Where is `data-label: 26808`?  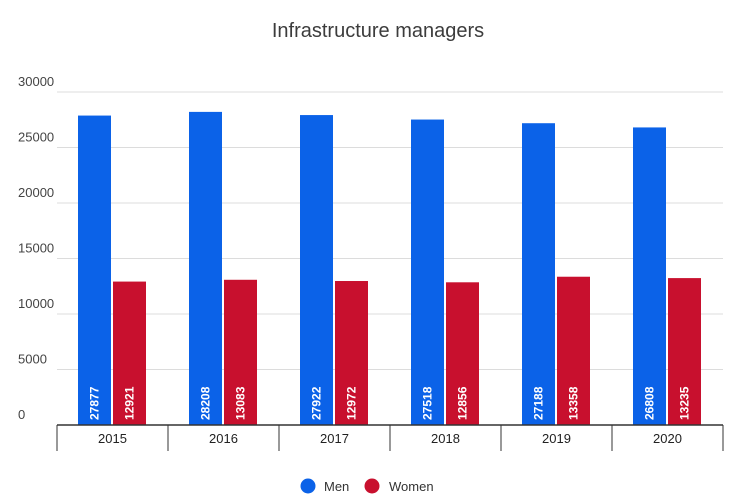 data-label: 26808 is located at coordinates (650, 403).